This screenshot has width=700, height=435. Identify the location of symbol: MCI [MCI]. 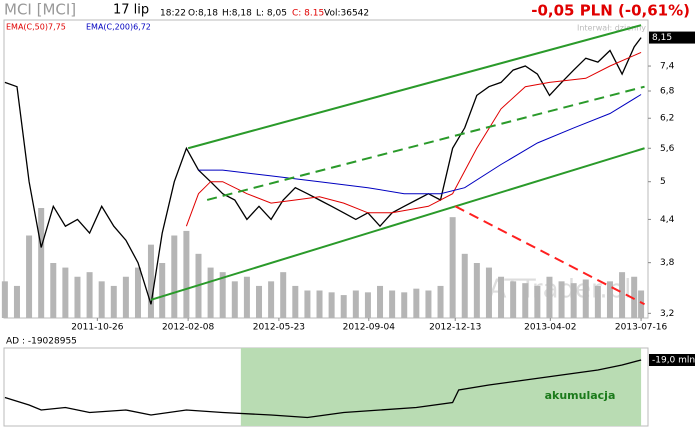
(40, 10).